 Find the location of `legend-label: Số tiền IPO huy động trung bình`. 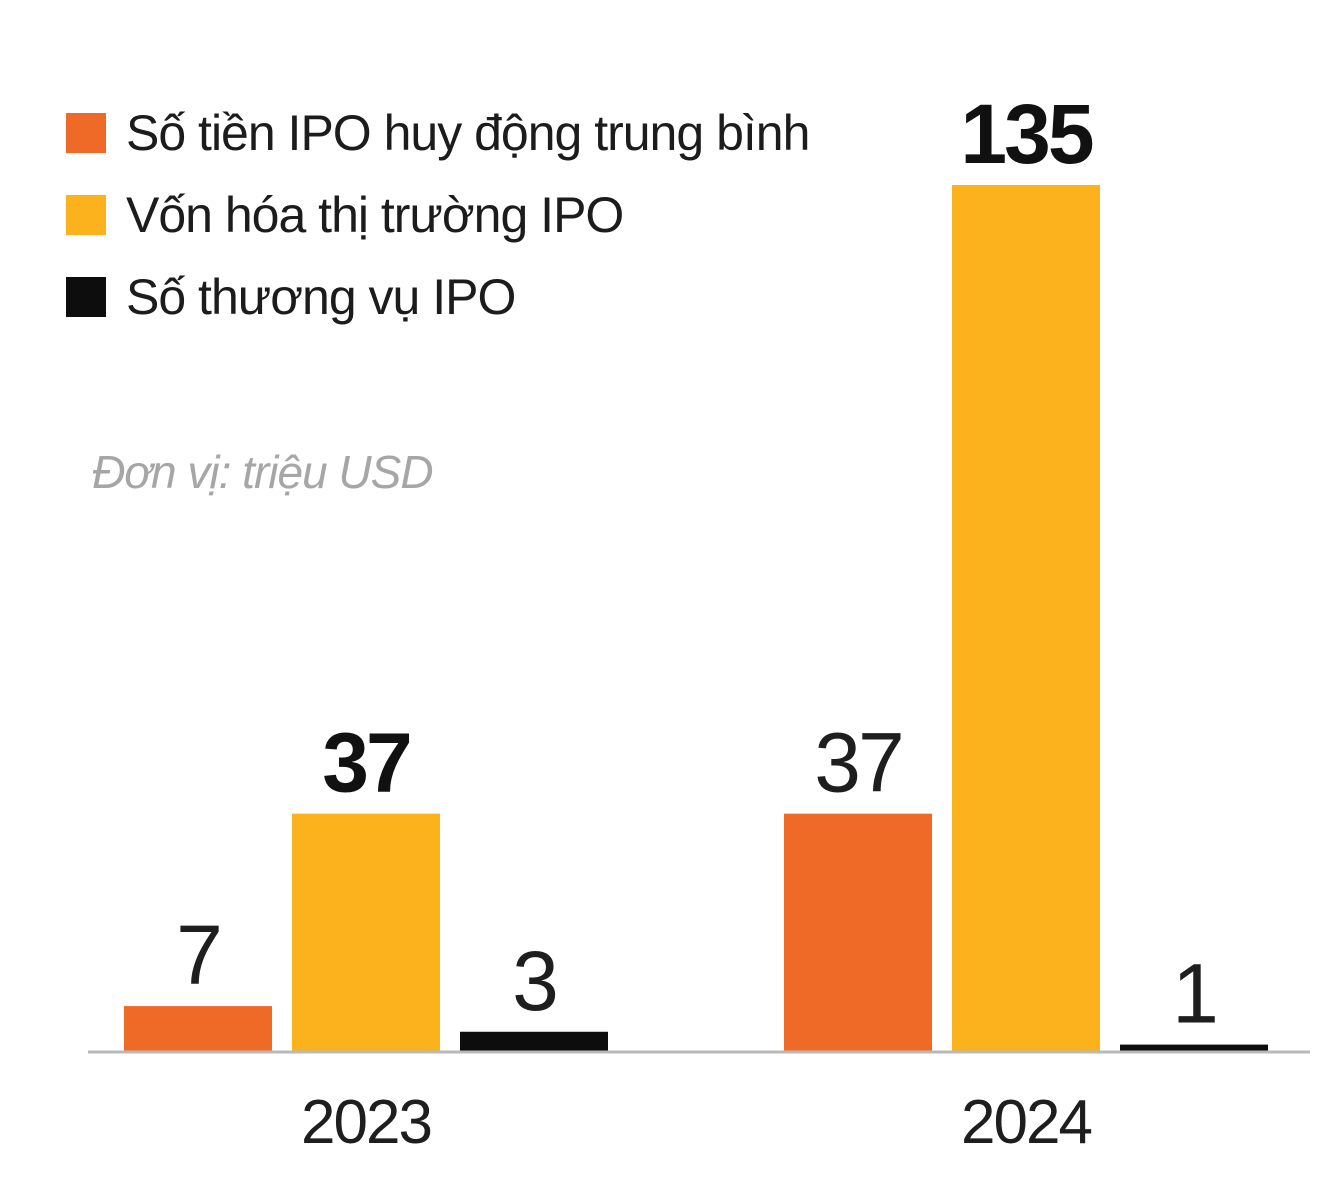

legend-label: Số tiền IPO huy động trung bình is located at coordinates (468, 133).